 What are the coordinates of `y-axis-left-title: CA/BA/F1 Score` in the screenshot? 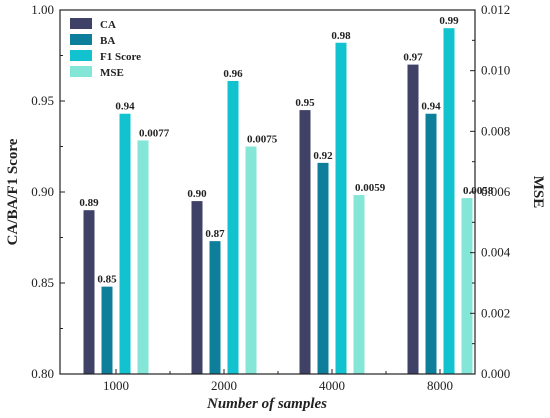 It's located at (13, 191).